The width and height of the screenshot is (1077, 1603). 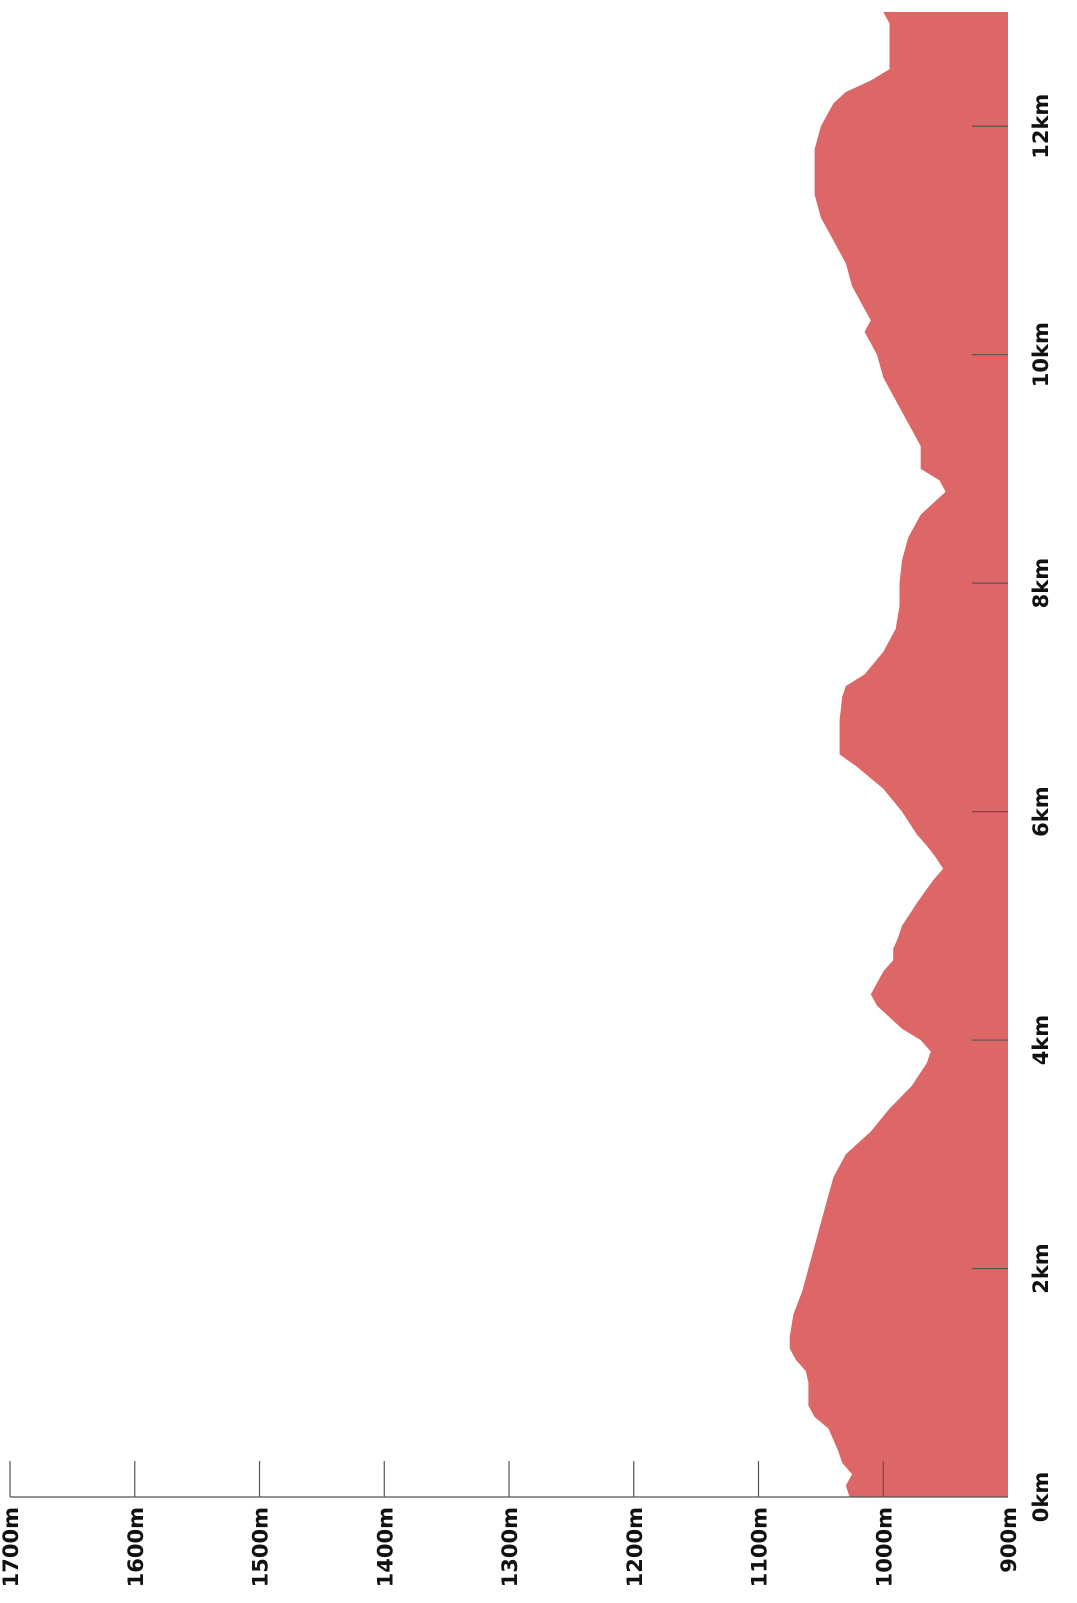 I want to click on elevation-tick-label: 1000m, so click(x=884, y=1547).